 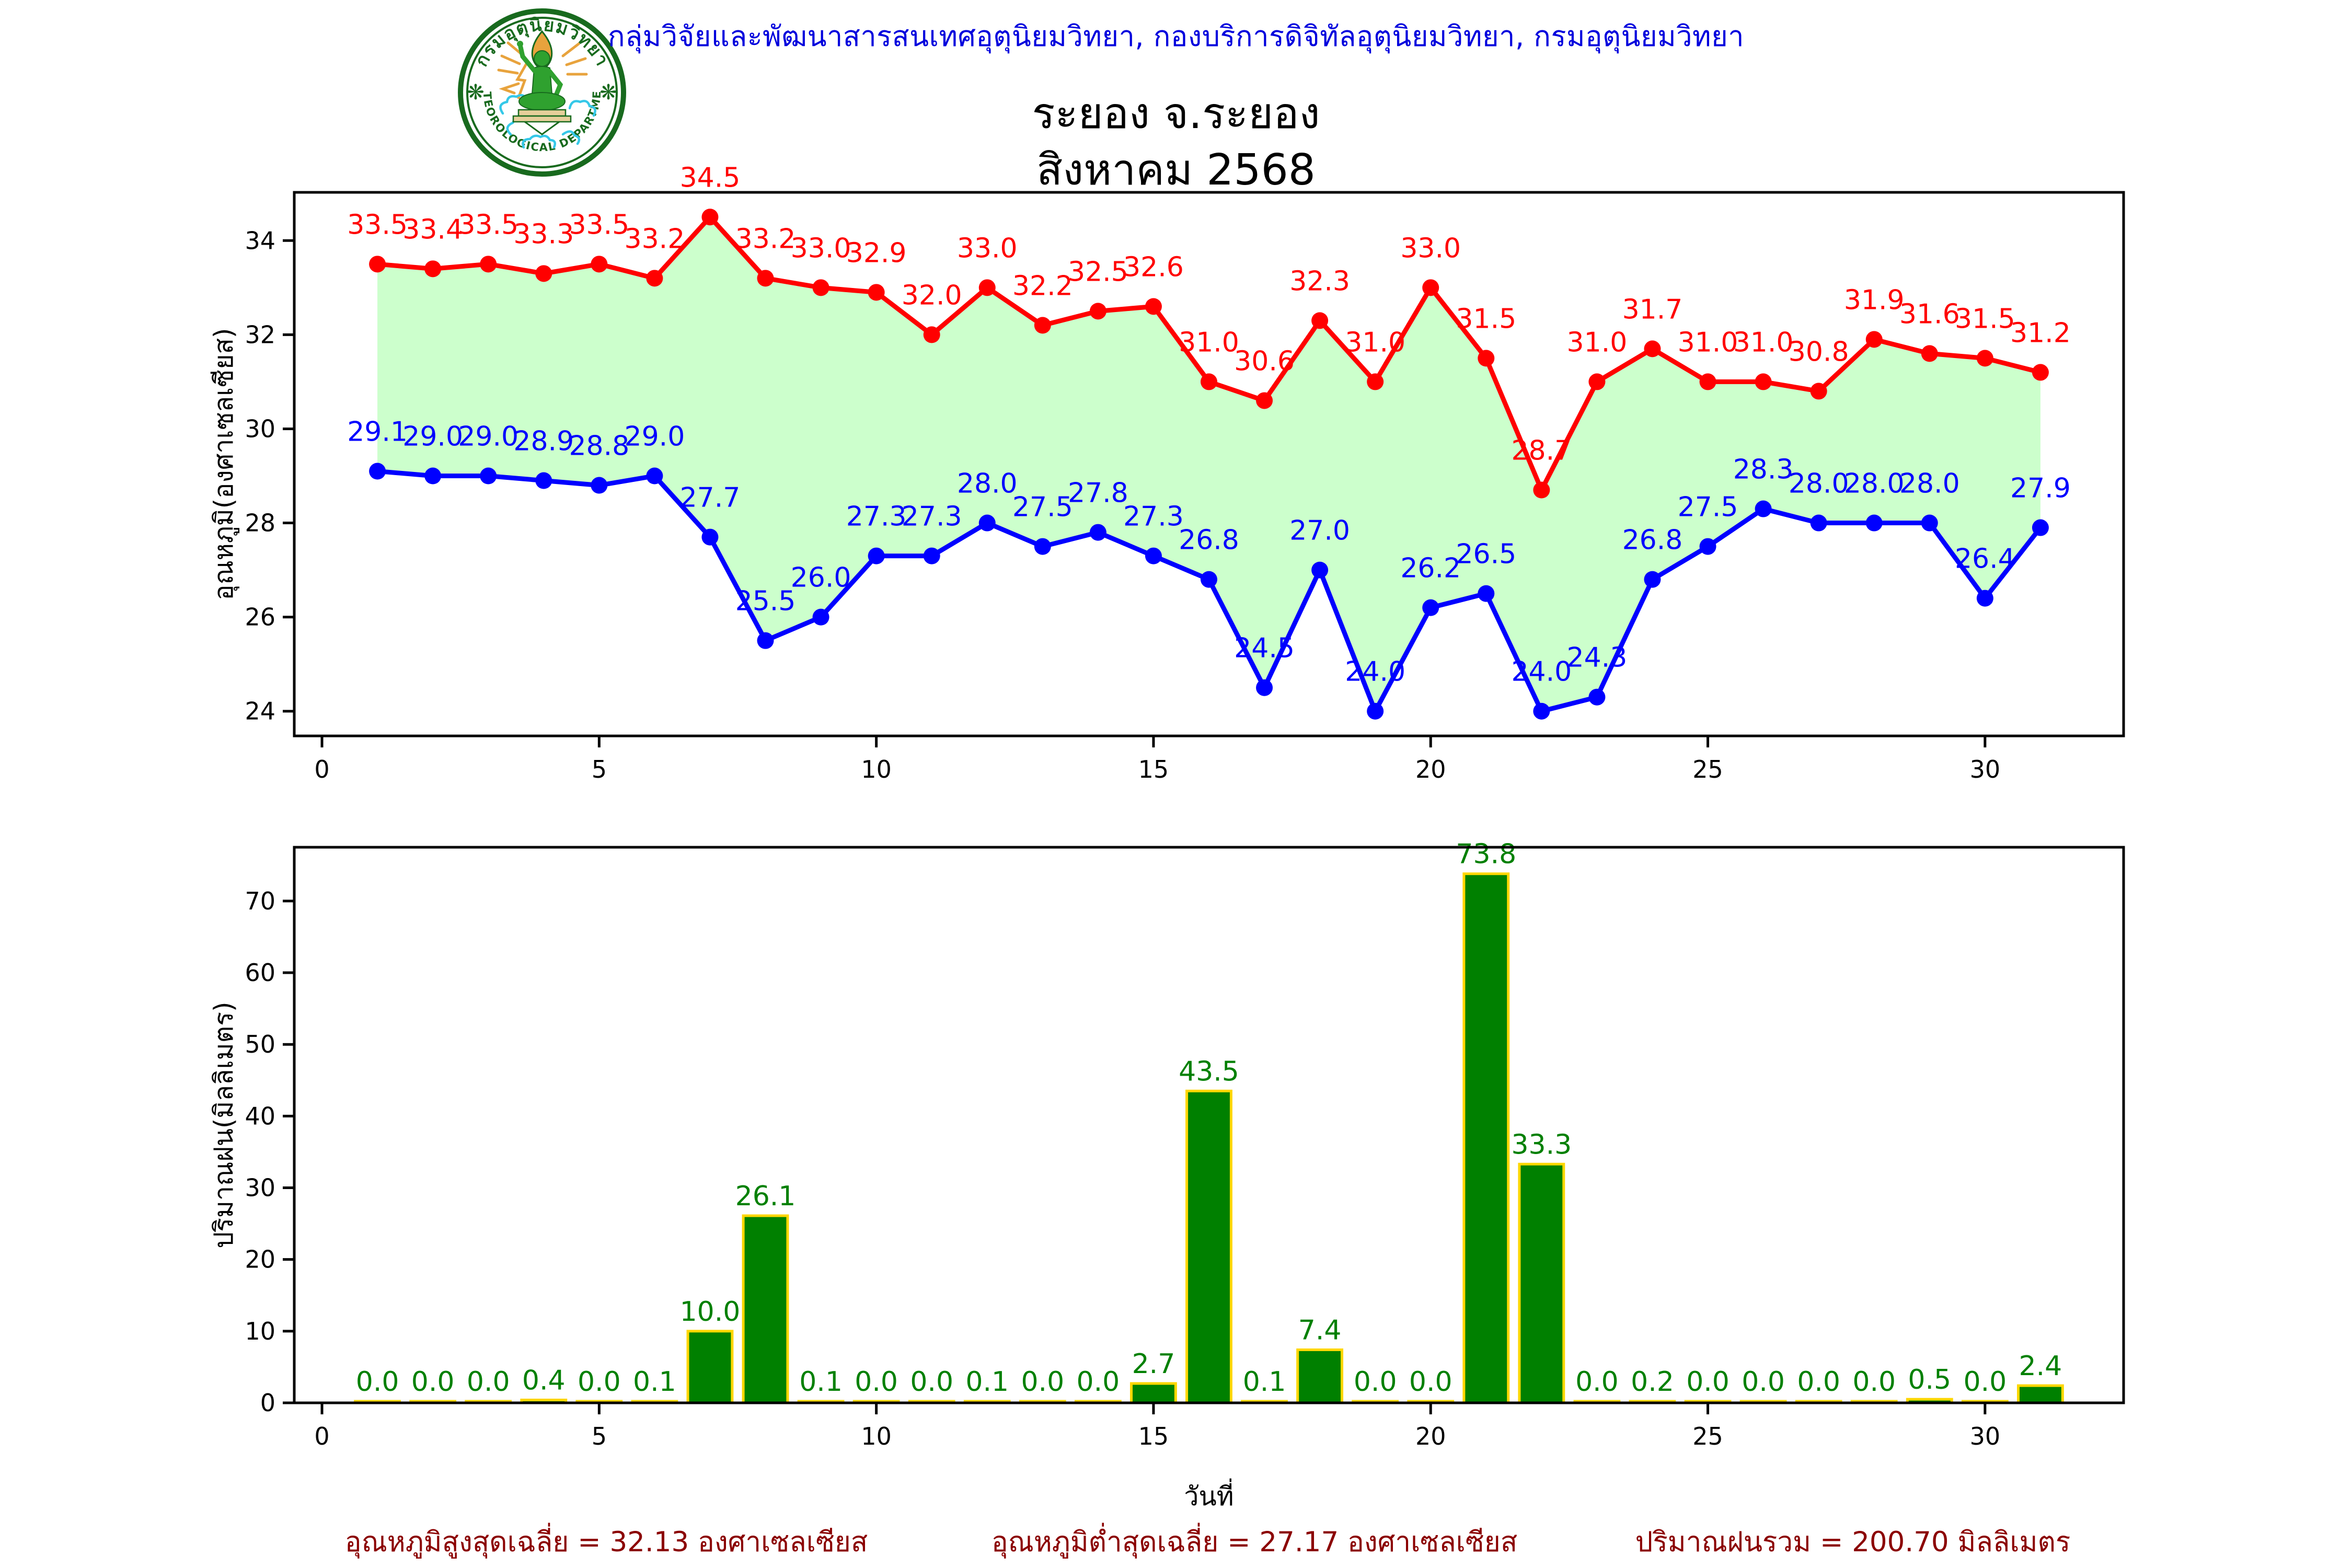 I want to click on svg-text: 31.2, so click(x=2040, y=333).